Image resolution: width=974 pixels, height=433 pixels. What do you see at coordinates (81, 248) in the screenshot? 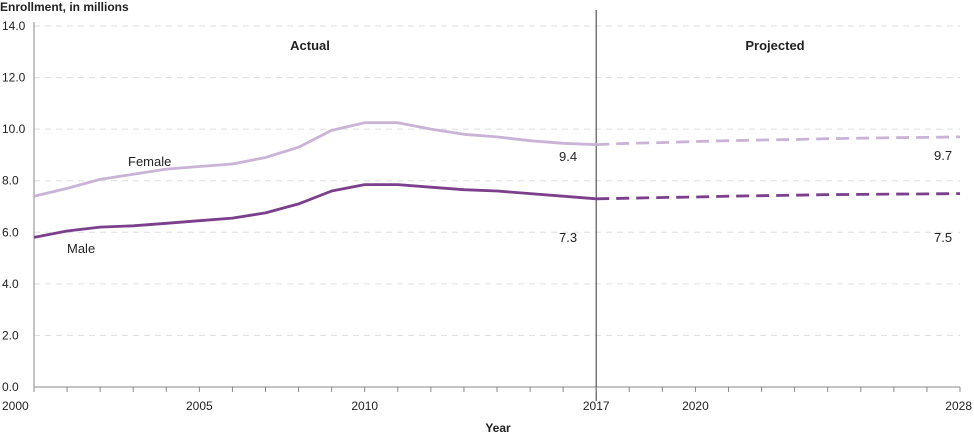
I see `male-series-label: Male` at bounding box center [81, 248].